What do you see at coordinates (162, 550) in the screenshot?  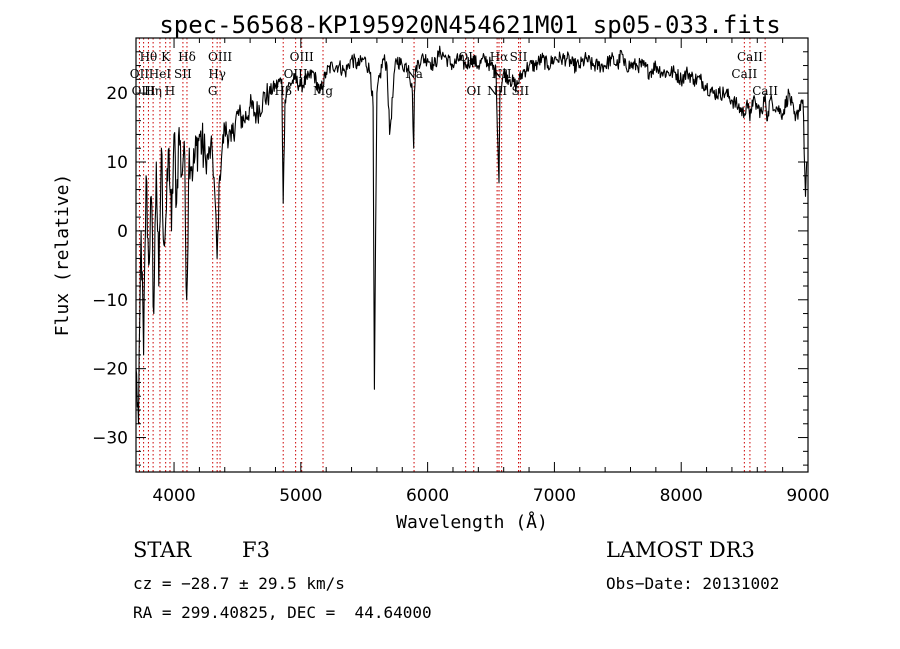 I see `object-class: STAR` at bounding box center [162, 550].